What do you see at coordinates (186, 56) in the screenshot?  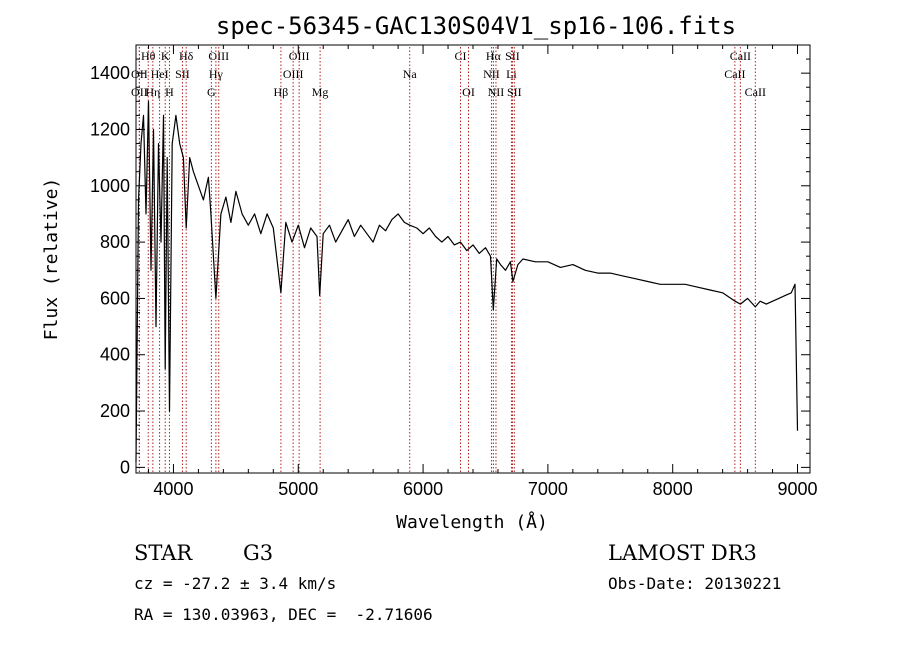 I see `line-label-2: Hδ` at bounding box center [186, 56].